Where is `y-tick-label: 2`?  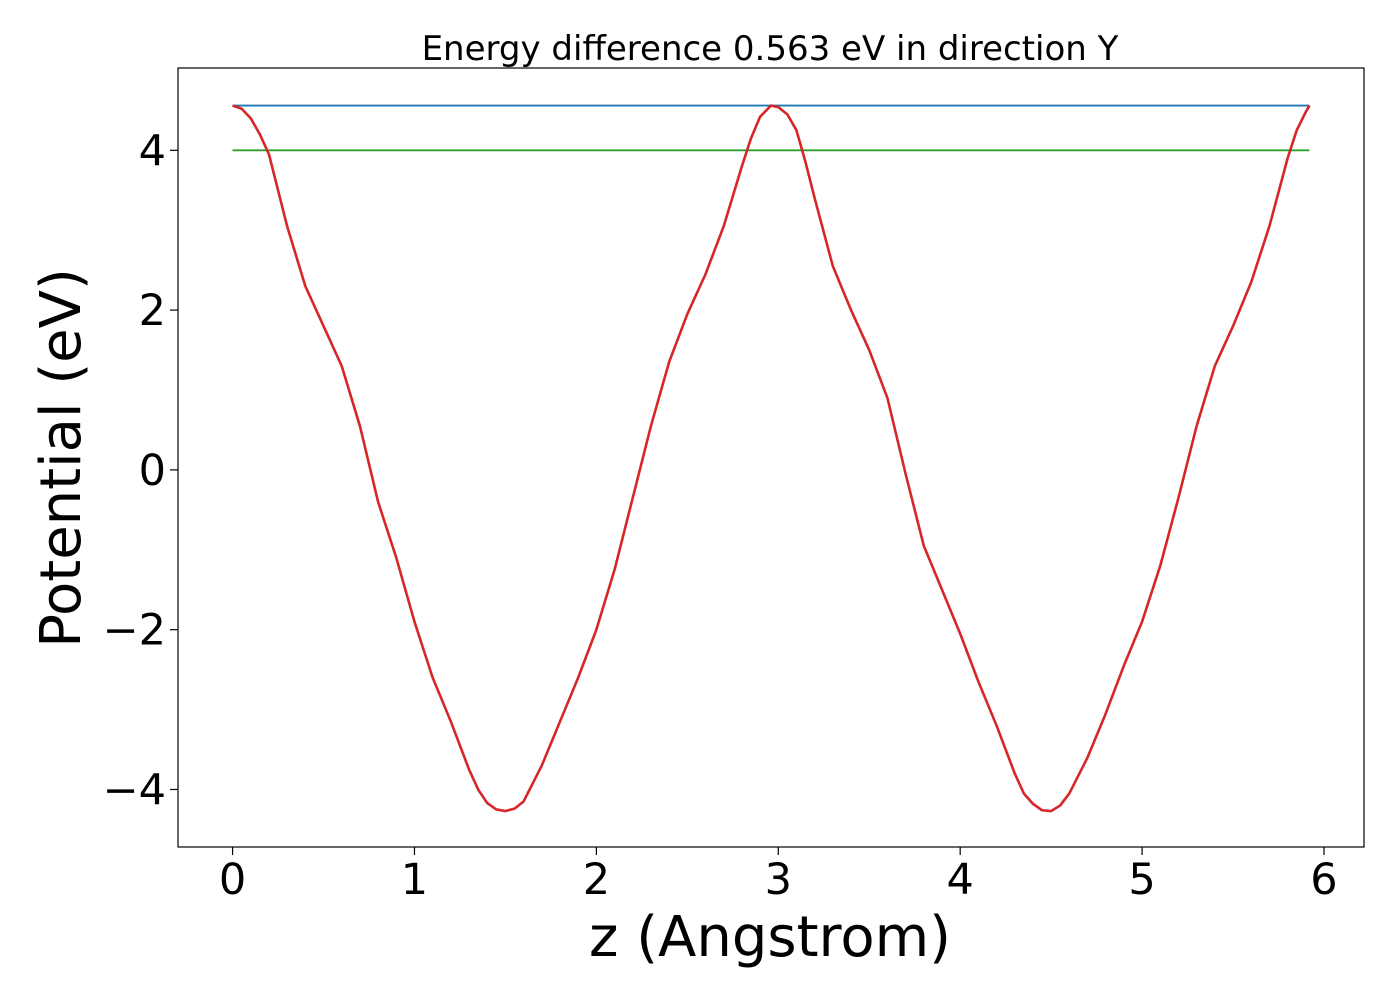 y-tick-label: 2 is located at coordinates (152, 311).